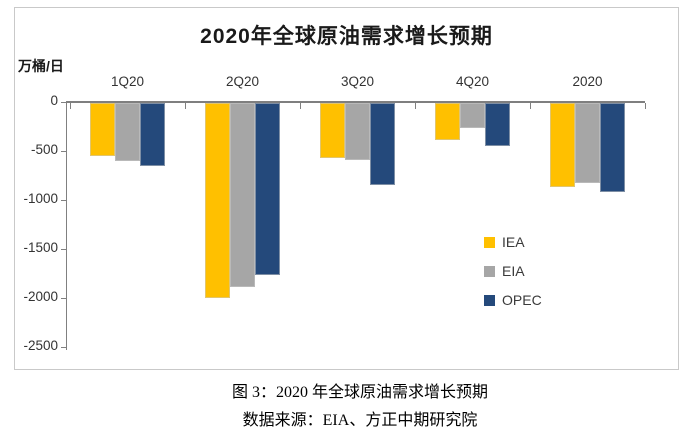  Describe the element at coordinates (489, 242) in the screenshot. I see `legend-swatch-iea` at that location.